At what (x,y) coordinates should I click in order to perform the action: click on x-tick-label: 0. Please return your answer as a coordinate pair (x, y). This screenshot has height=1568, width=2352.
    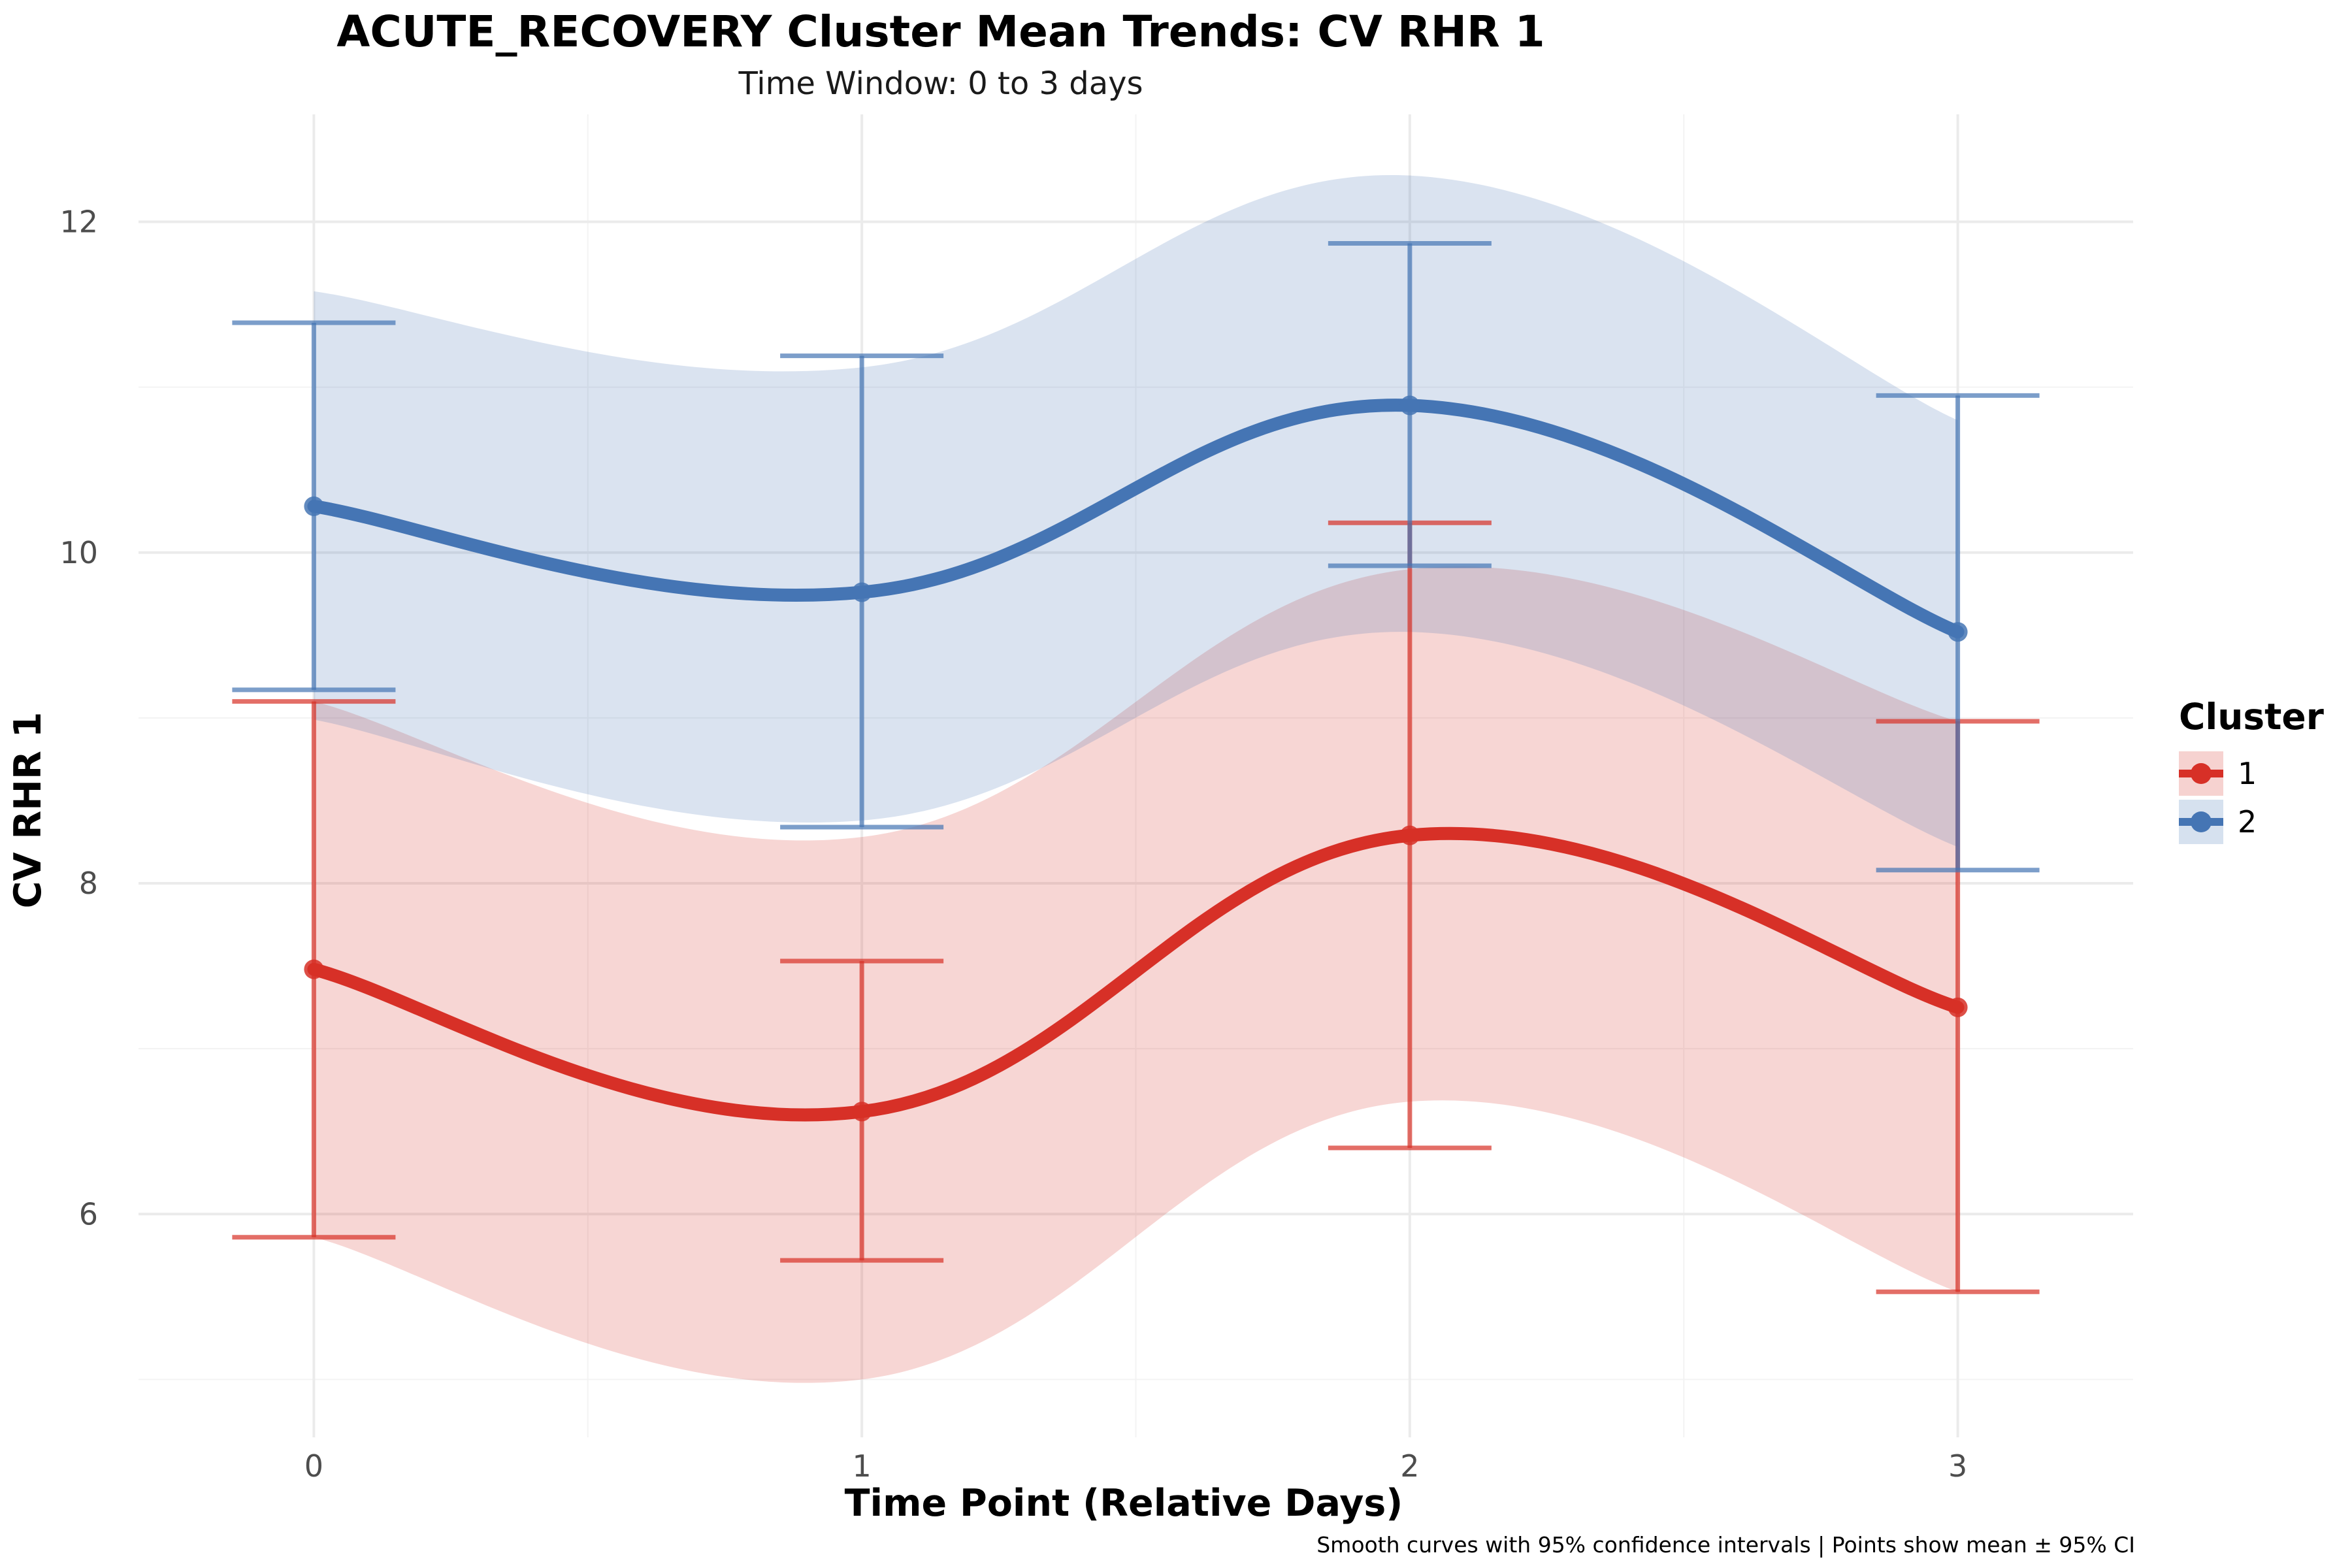
    Looking at the image, I should click on (313, 1466).